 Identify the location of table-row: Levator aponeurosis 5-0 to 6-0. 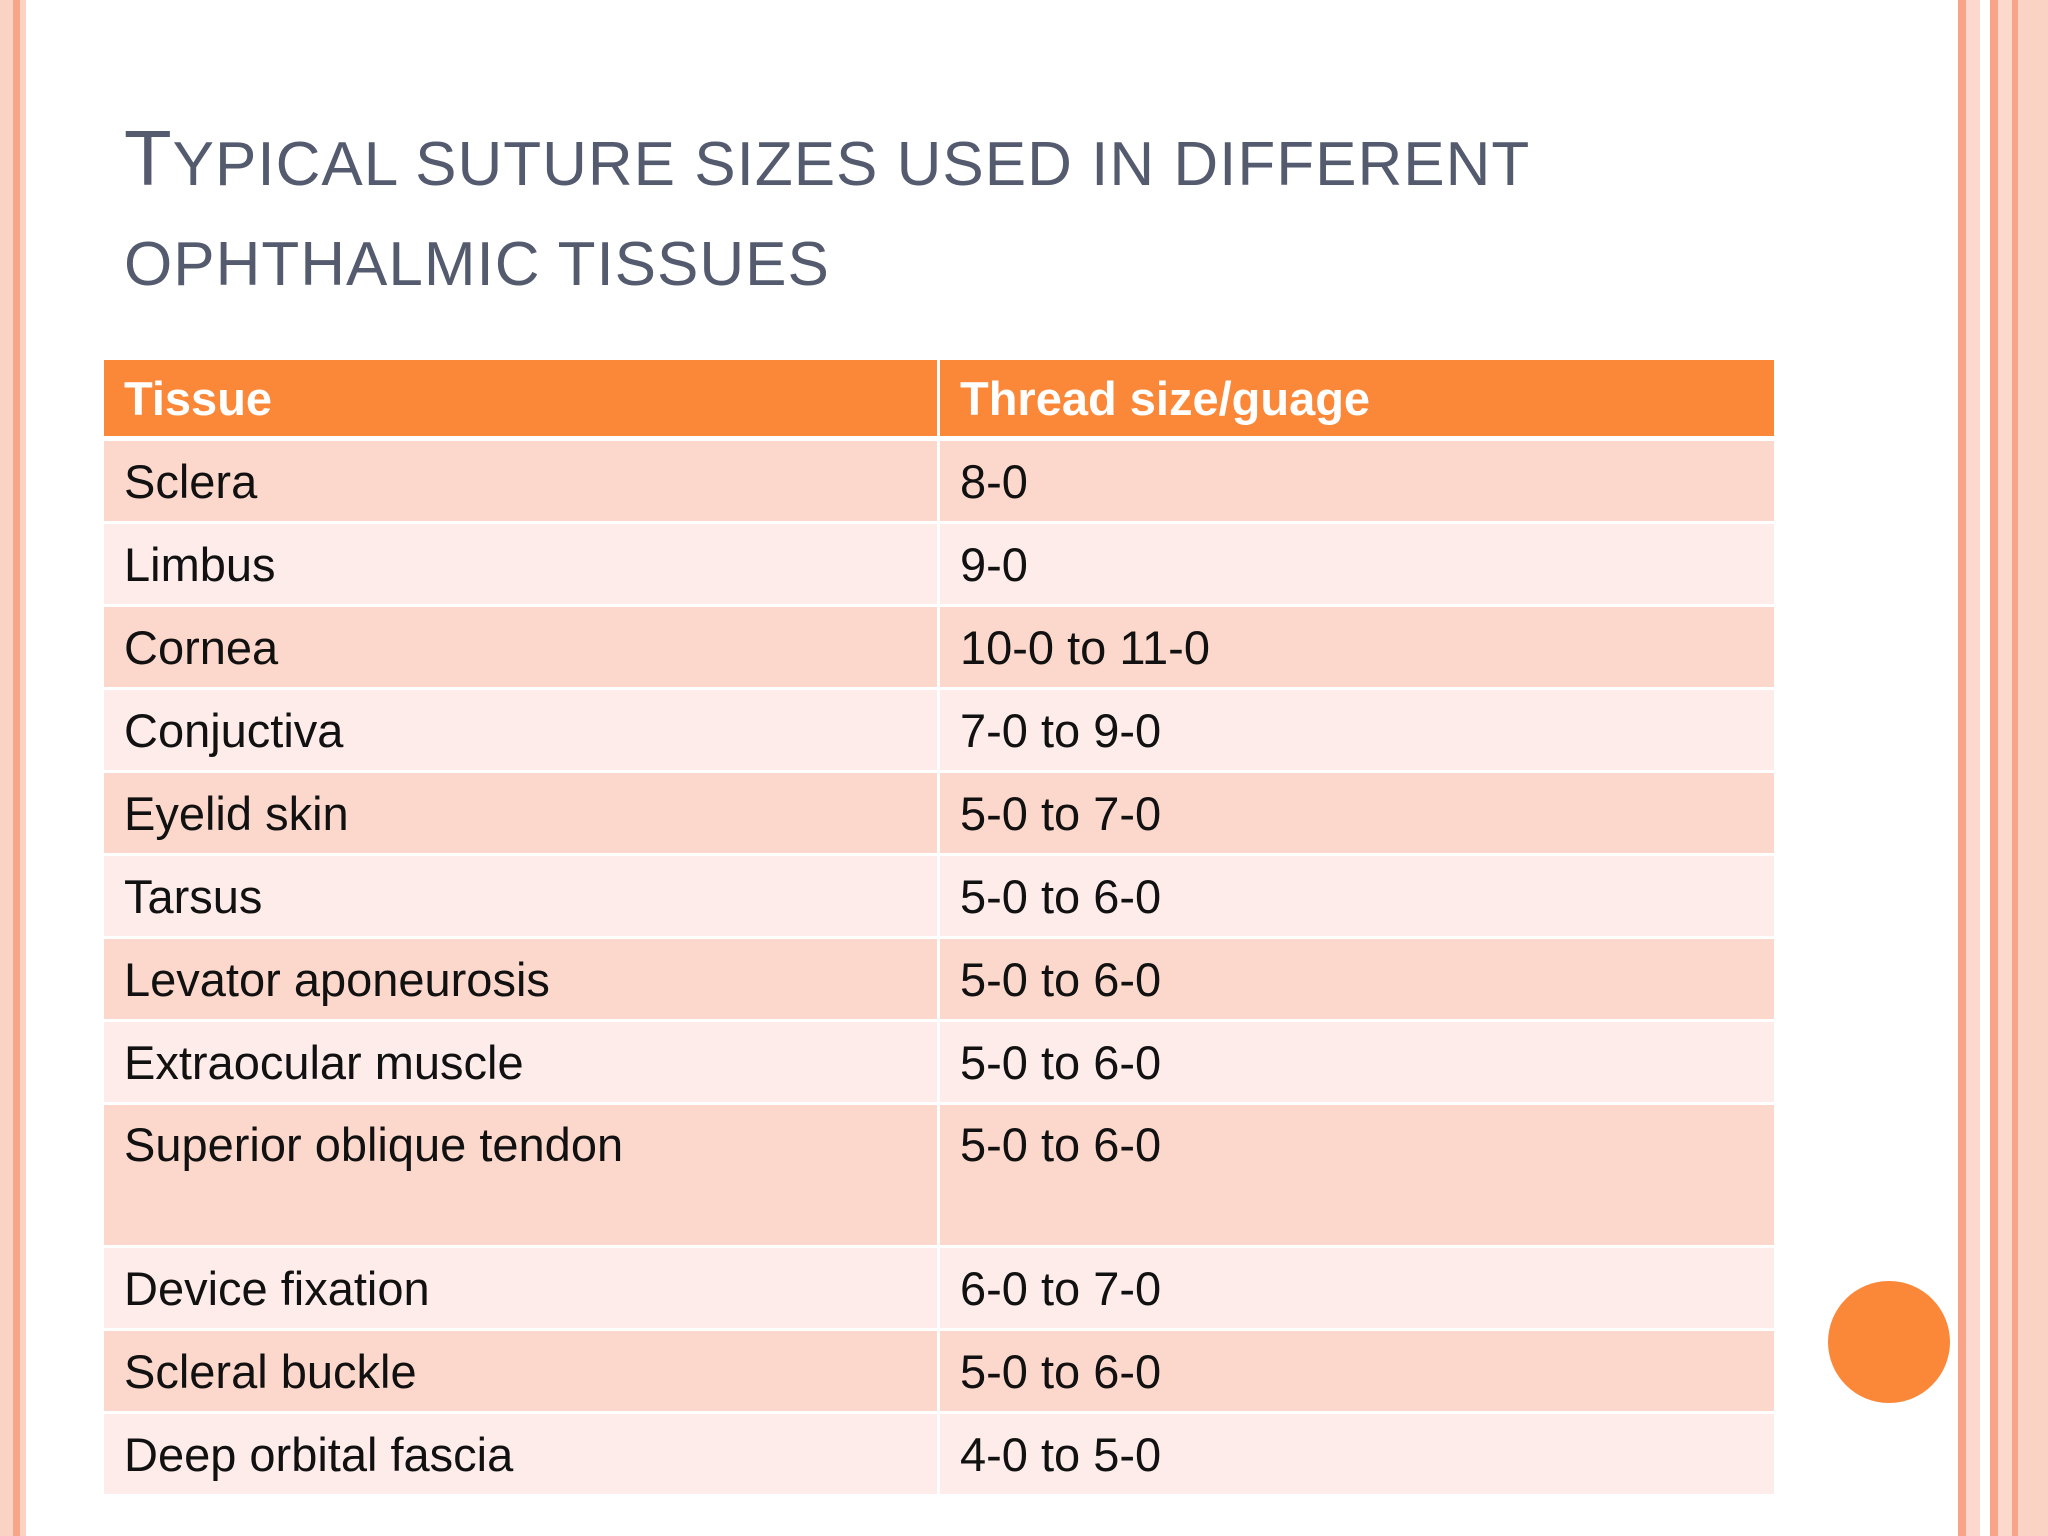
(939, 980).